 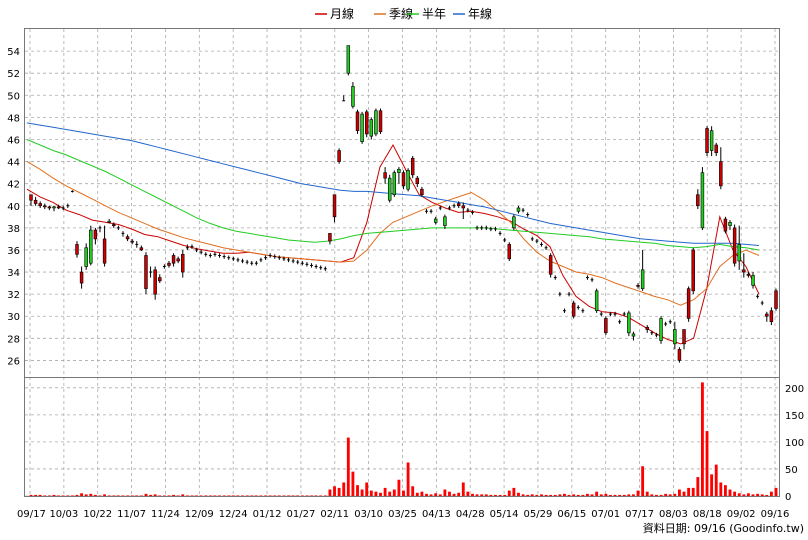 What do you see at coordinates (436, 514) in the screenshot?
I see `x-tick-label: 04/13` at bounding box center [436, 514].